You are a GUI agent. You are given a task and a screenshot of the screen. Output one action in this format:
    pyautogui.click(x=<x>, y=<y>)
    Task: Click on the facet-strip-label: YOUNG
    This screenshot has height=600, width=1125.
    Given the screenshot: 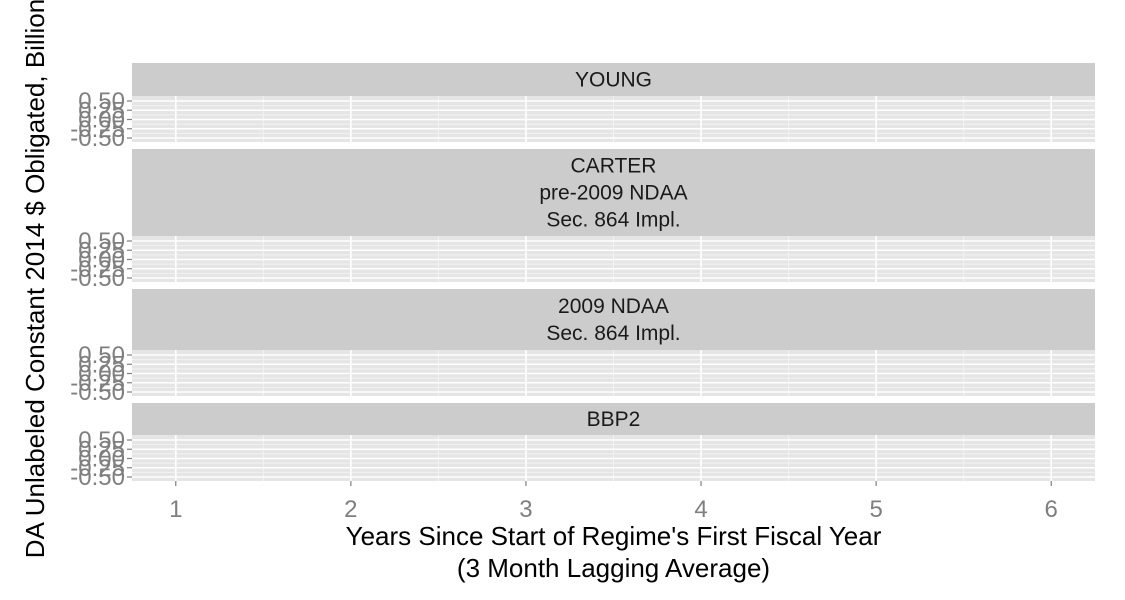 What is the action you would take?
    pyautogui.click(x=613, y=80)
    